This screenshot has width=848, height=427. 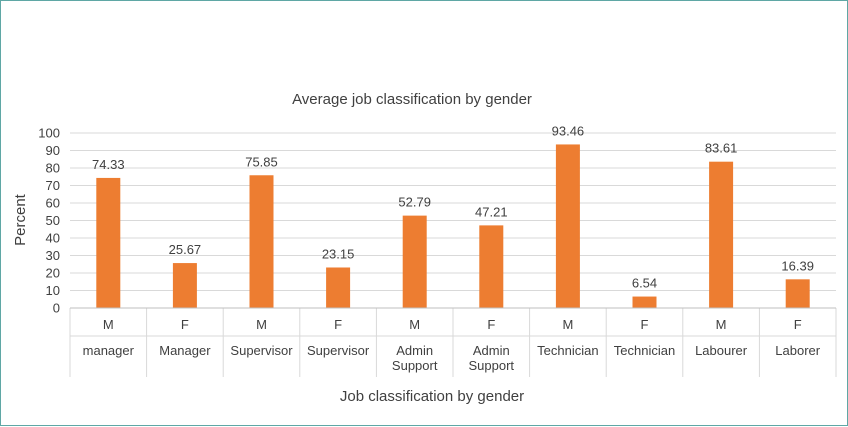 What do you see at coordinates (338, 253) in the screenshot?
I see `data-label: 23.15` at bounding box center [338, 253].